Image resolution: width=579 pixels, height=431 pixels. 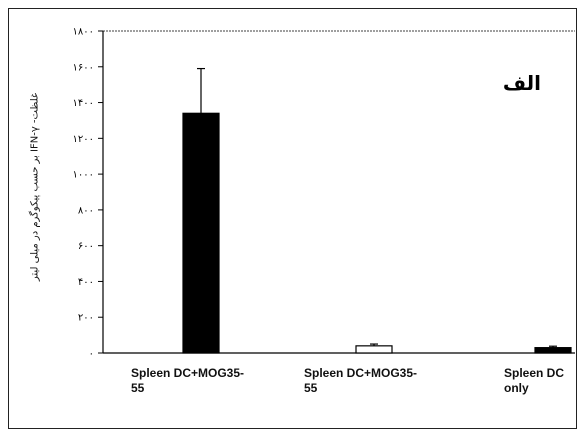 I want to click on y-tick-label: ۱۶۰۰, so click(x=83, y=67).